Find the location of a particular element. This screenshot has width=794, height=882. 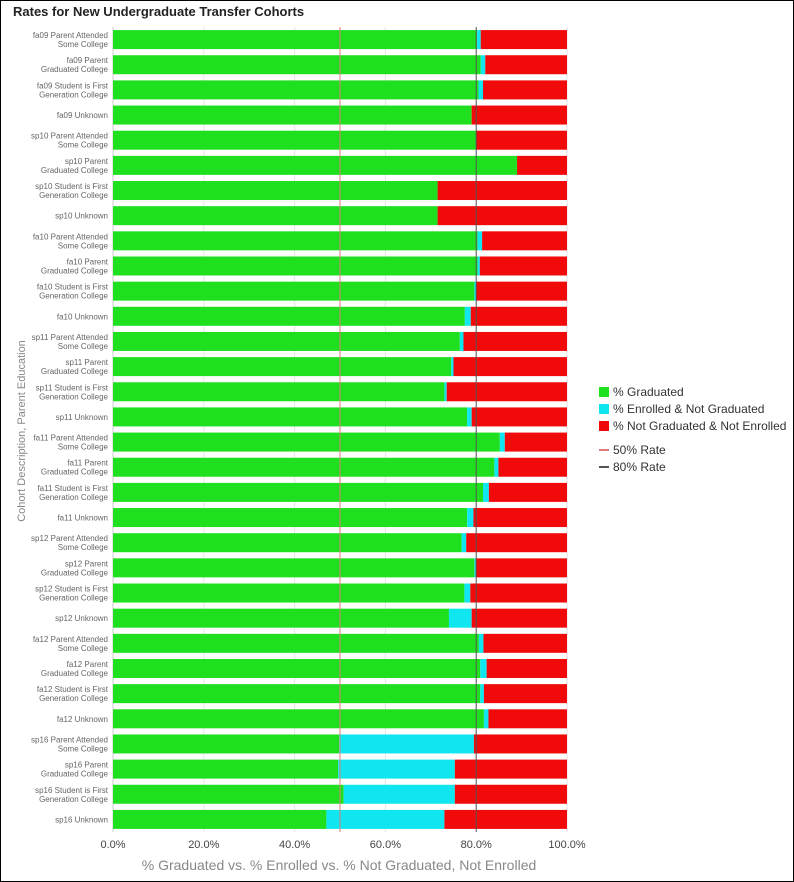

legend-label: 50% Rate is located at coordinates (639, 450).